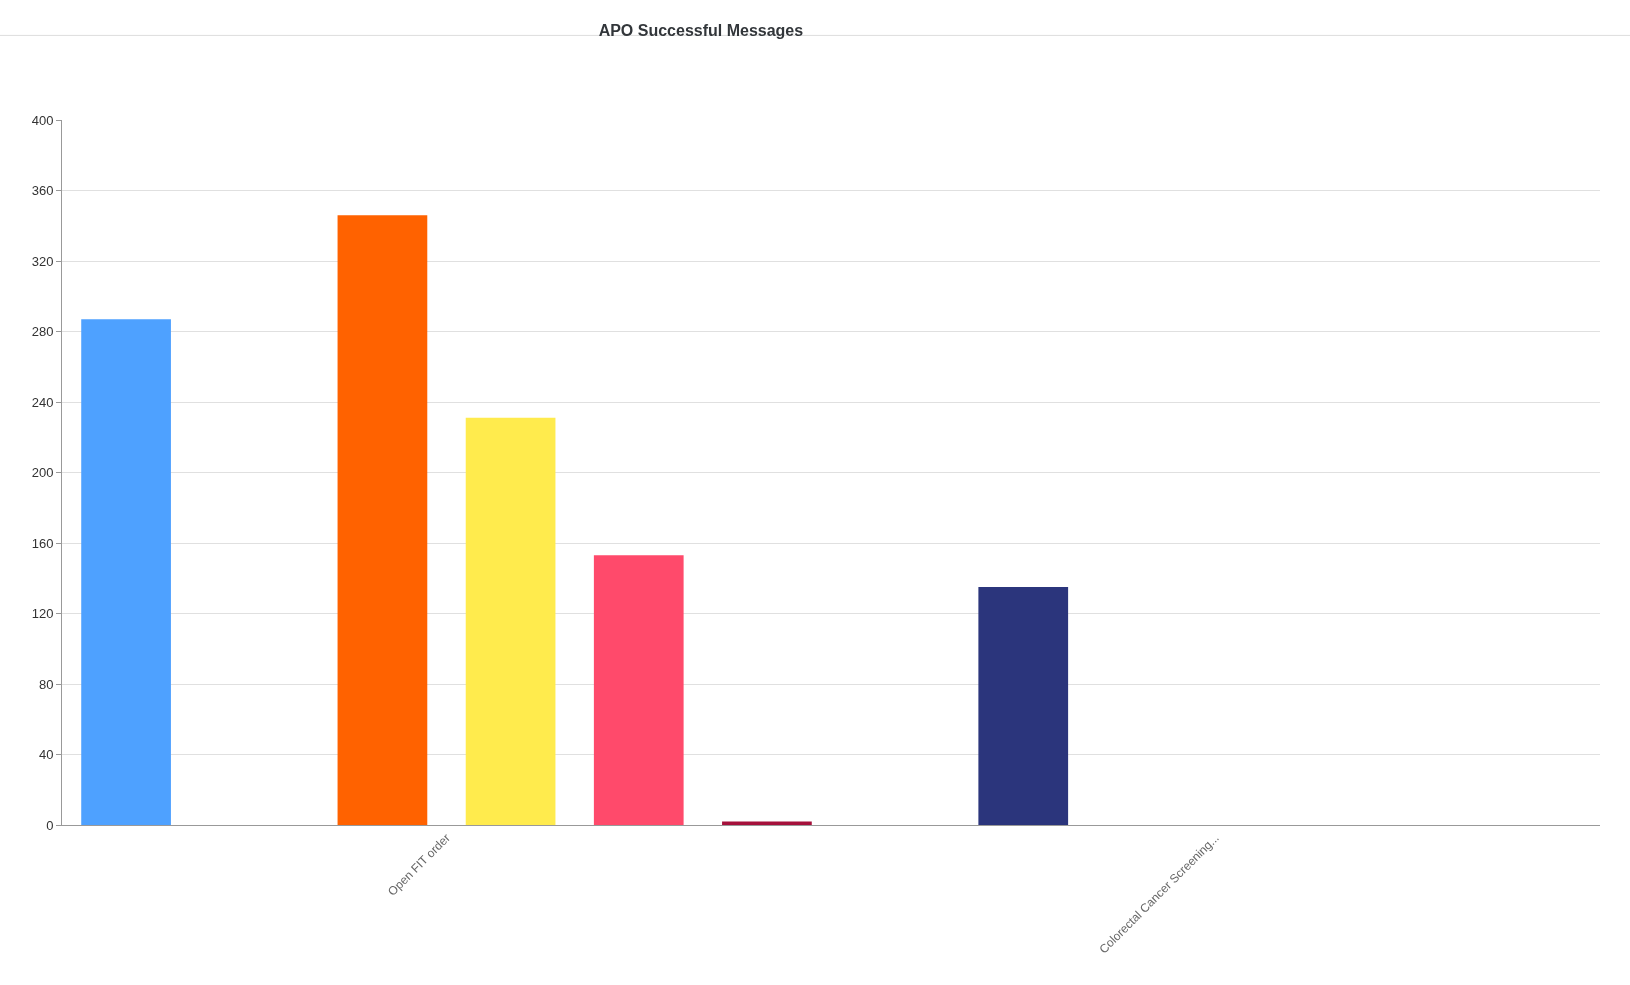  Describe the element at coordinates (42, 543) in the screenshot. I see `y-tick-label: 160` at that location.